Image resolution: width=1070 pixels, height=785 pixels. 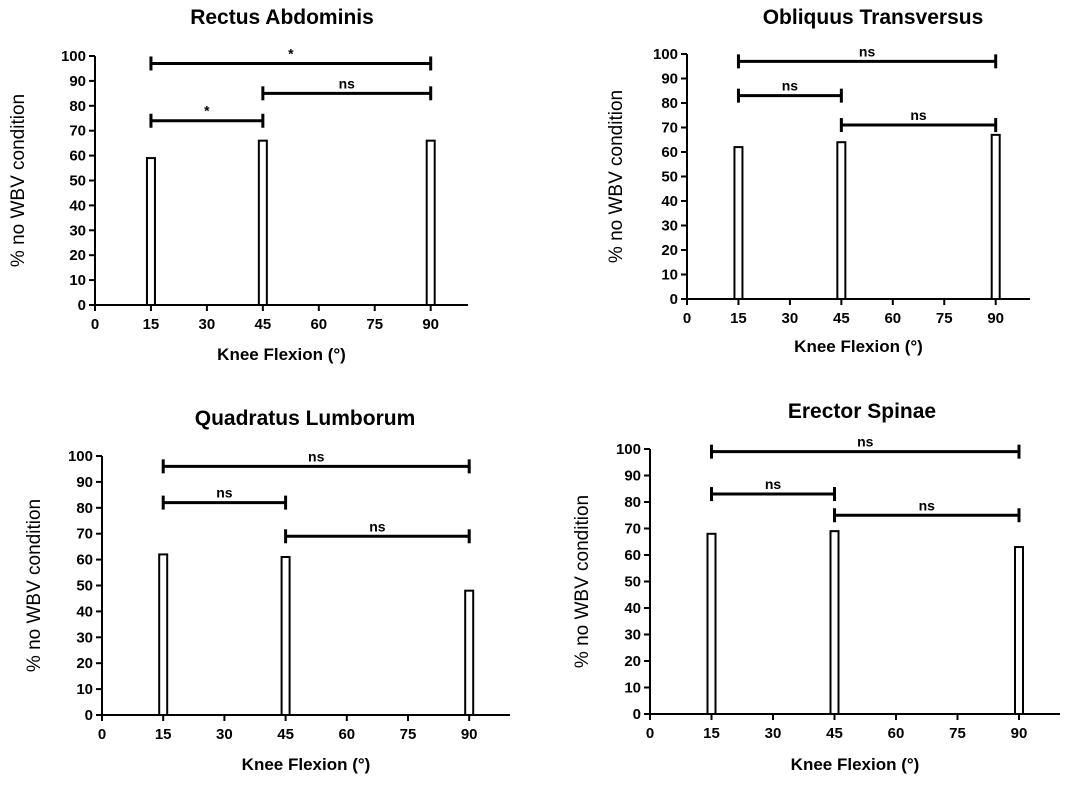 What do you see at coordinates (305, 418) in the screenshot?
I see `chart-title: Quadratus Lumborum` at bounding box center [305, 418].